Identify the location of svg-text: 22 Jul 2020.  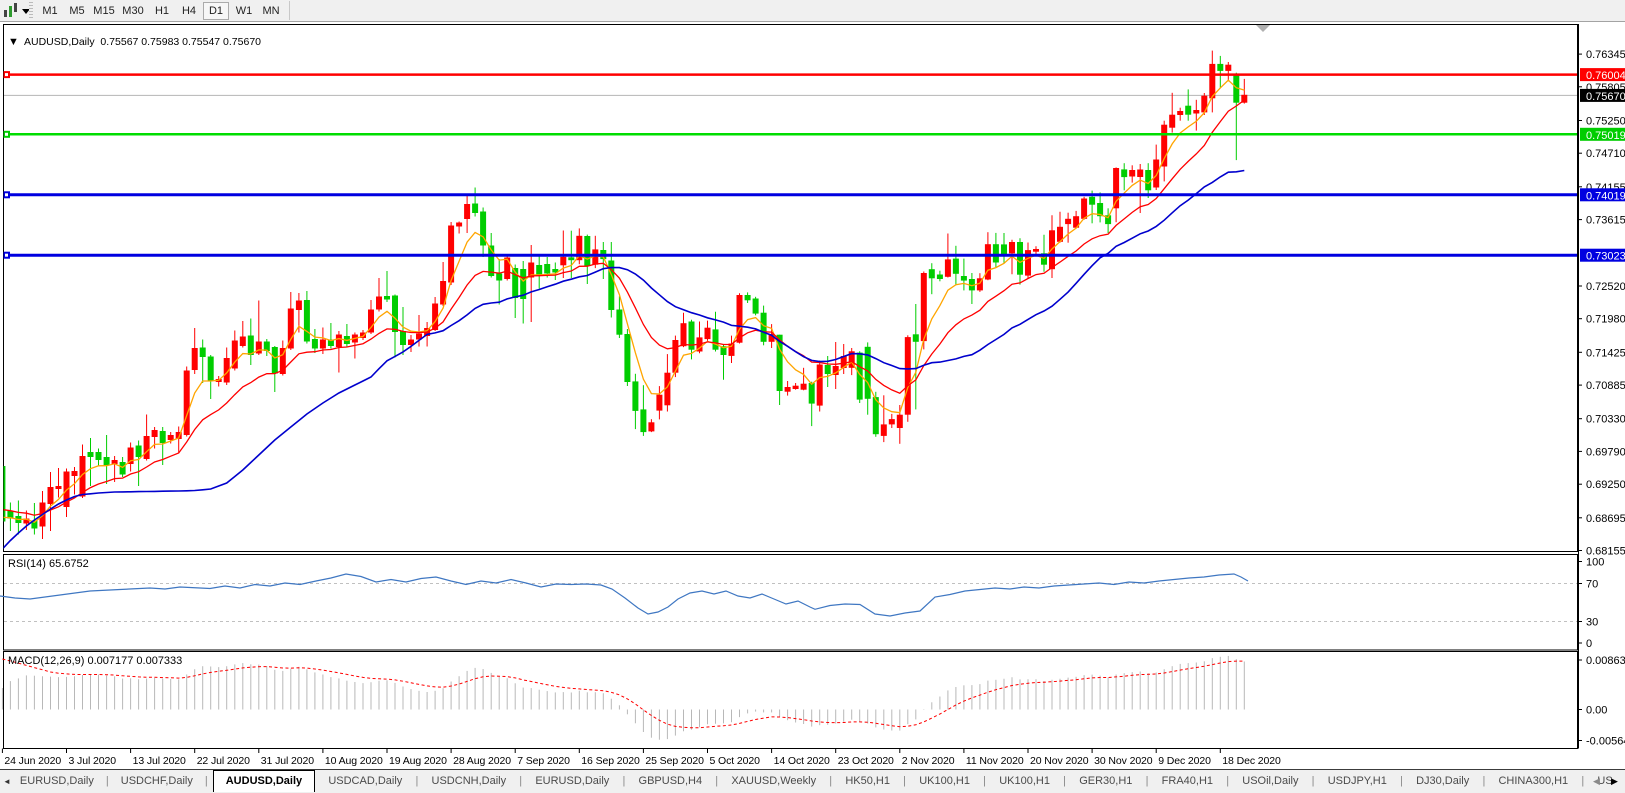
(223, 761).